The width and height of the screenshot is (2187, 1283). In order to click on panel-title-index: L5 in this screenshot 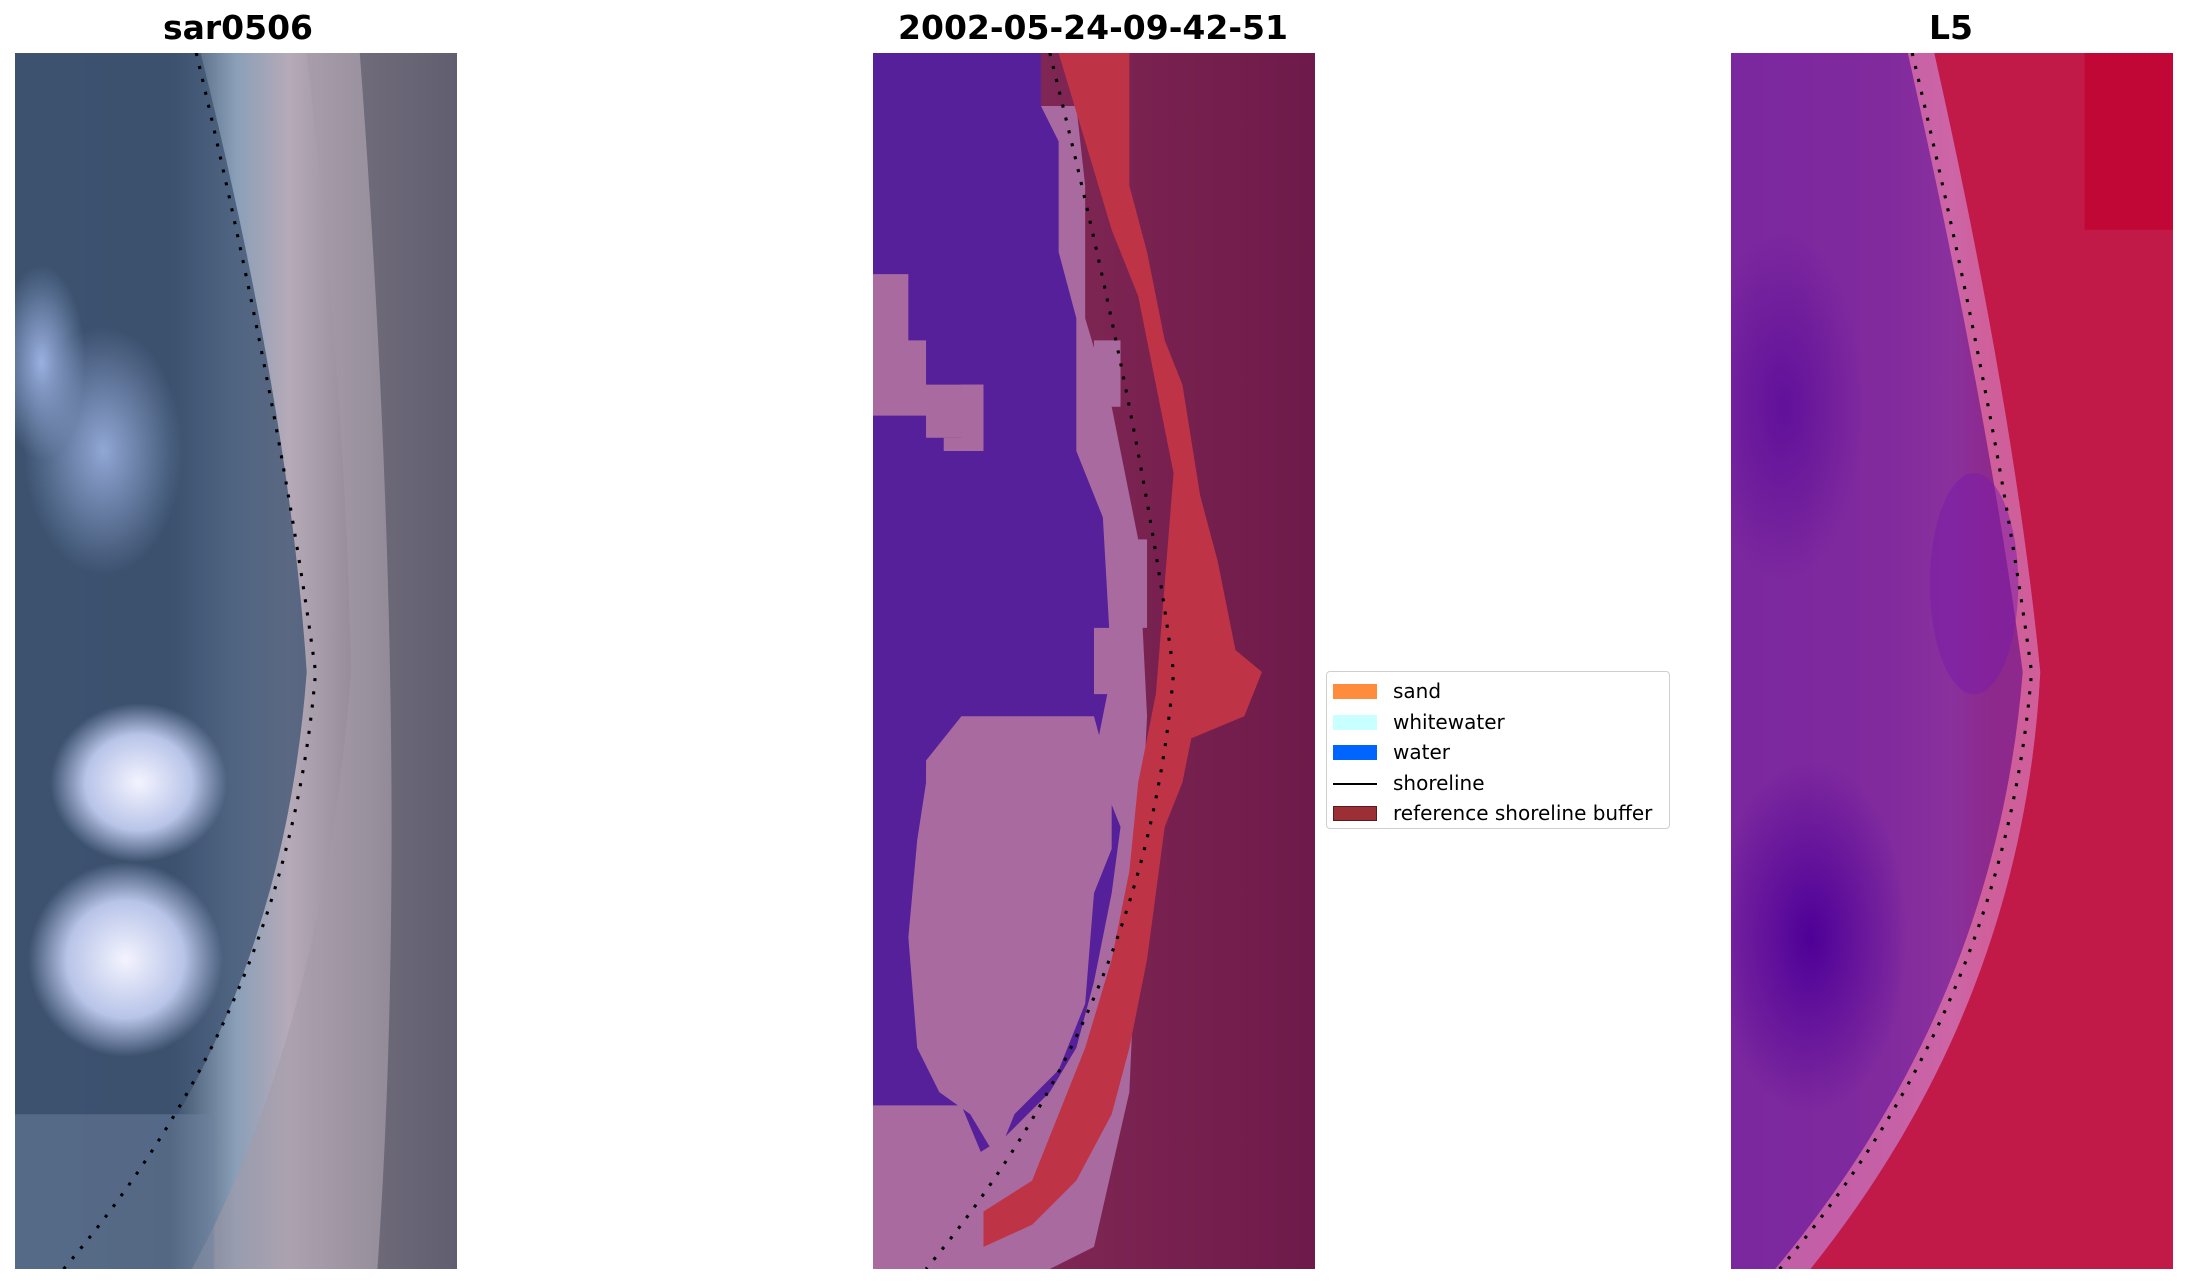, I will do `click(1951, 27)`.